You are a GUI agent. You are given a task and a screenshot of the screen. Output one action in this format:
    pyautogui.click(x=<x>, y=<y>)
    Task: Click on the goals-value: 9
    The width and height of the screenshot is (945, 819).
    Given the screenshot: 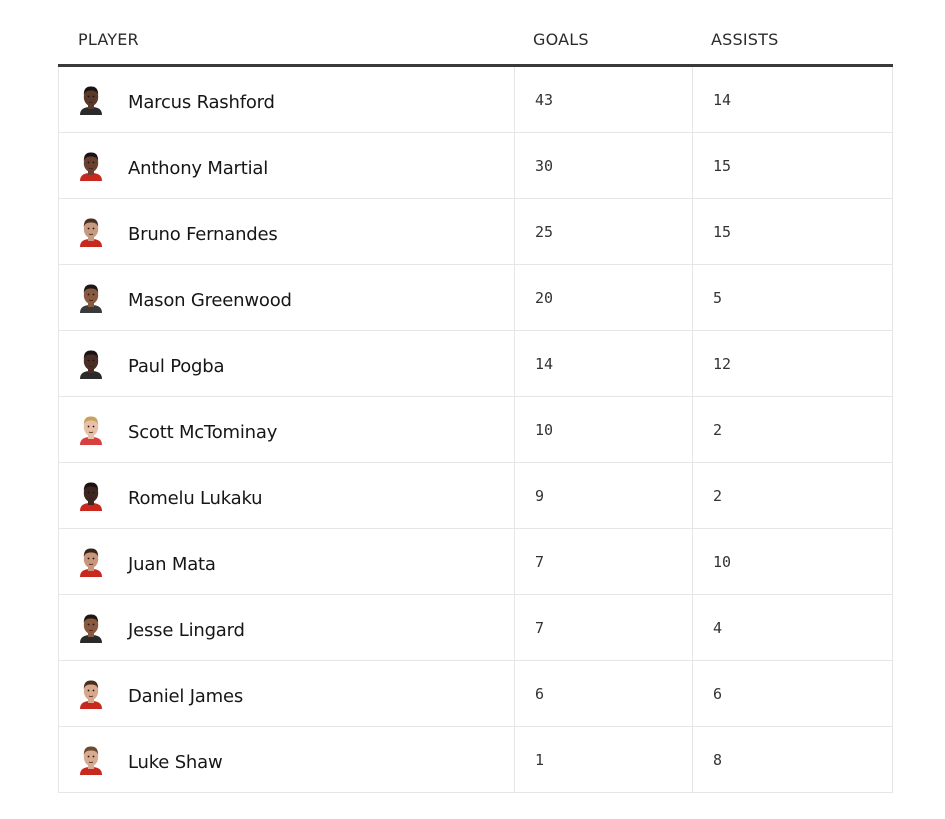 What is the action you would take?
    pyautogui.click(x=540, y=496)
    